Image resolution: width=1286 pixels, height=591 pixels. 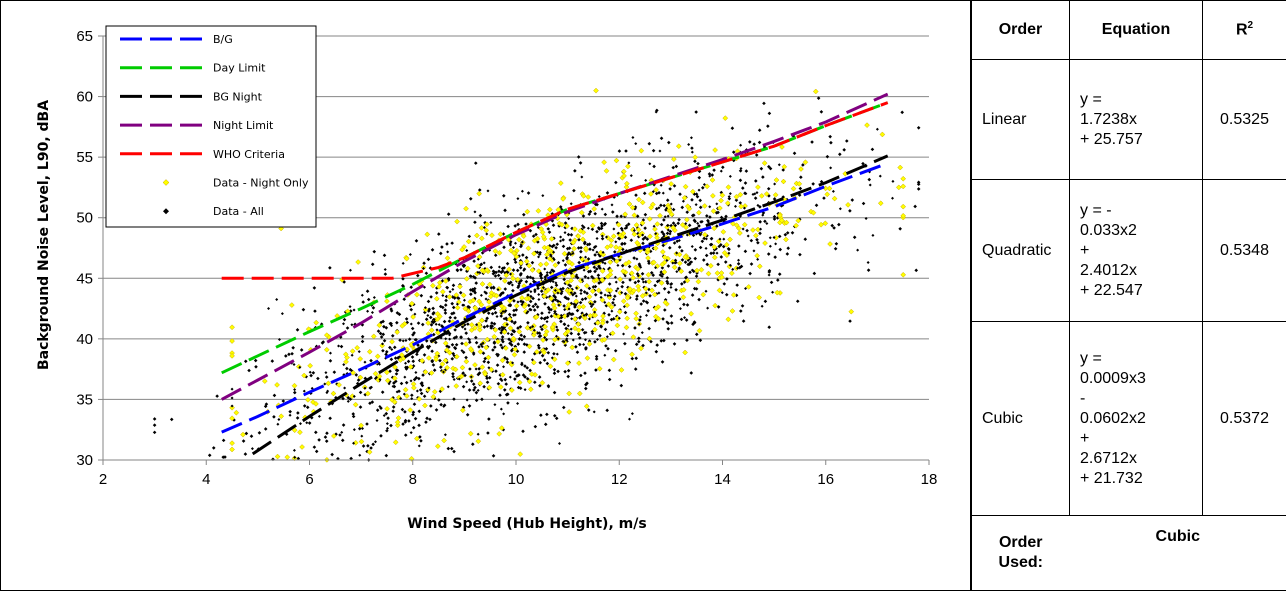 I want to click on x-tick-label: 16, so click(x=825, y=479).